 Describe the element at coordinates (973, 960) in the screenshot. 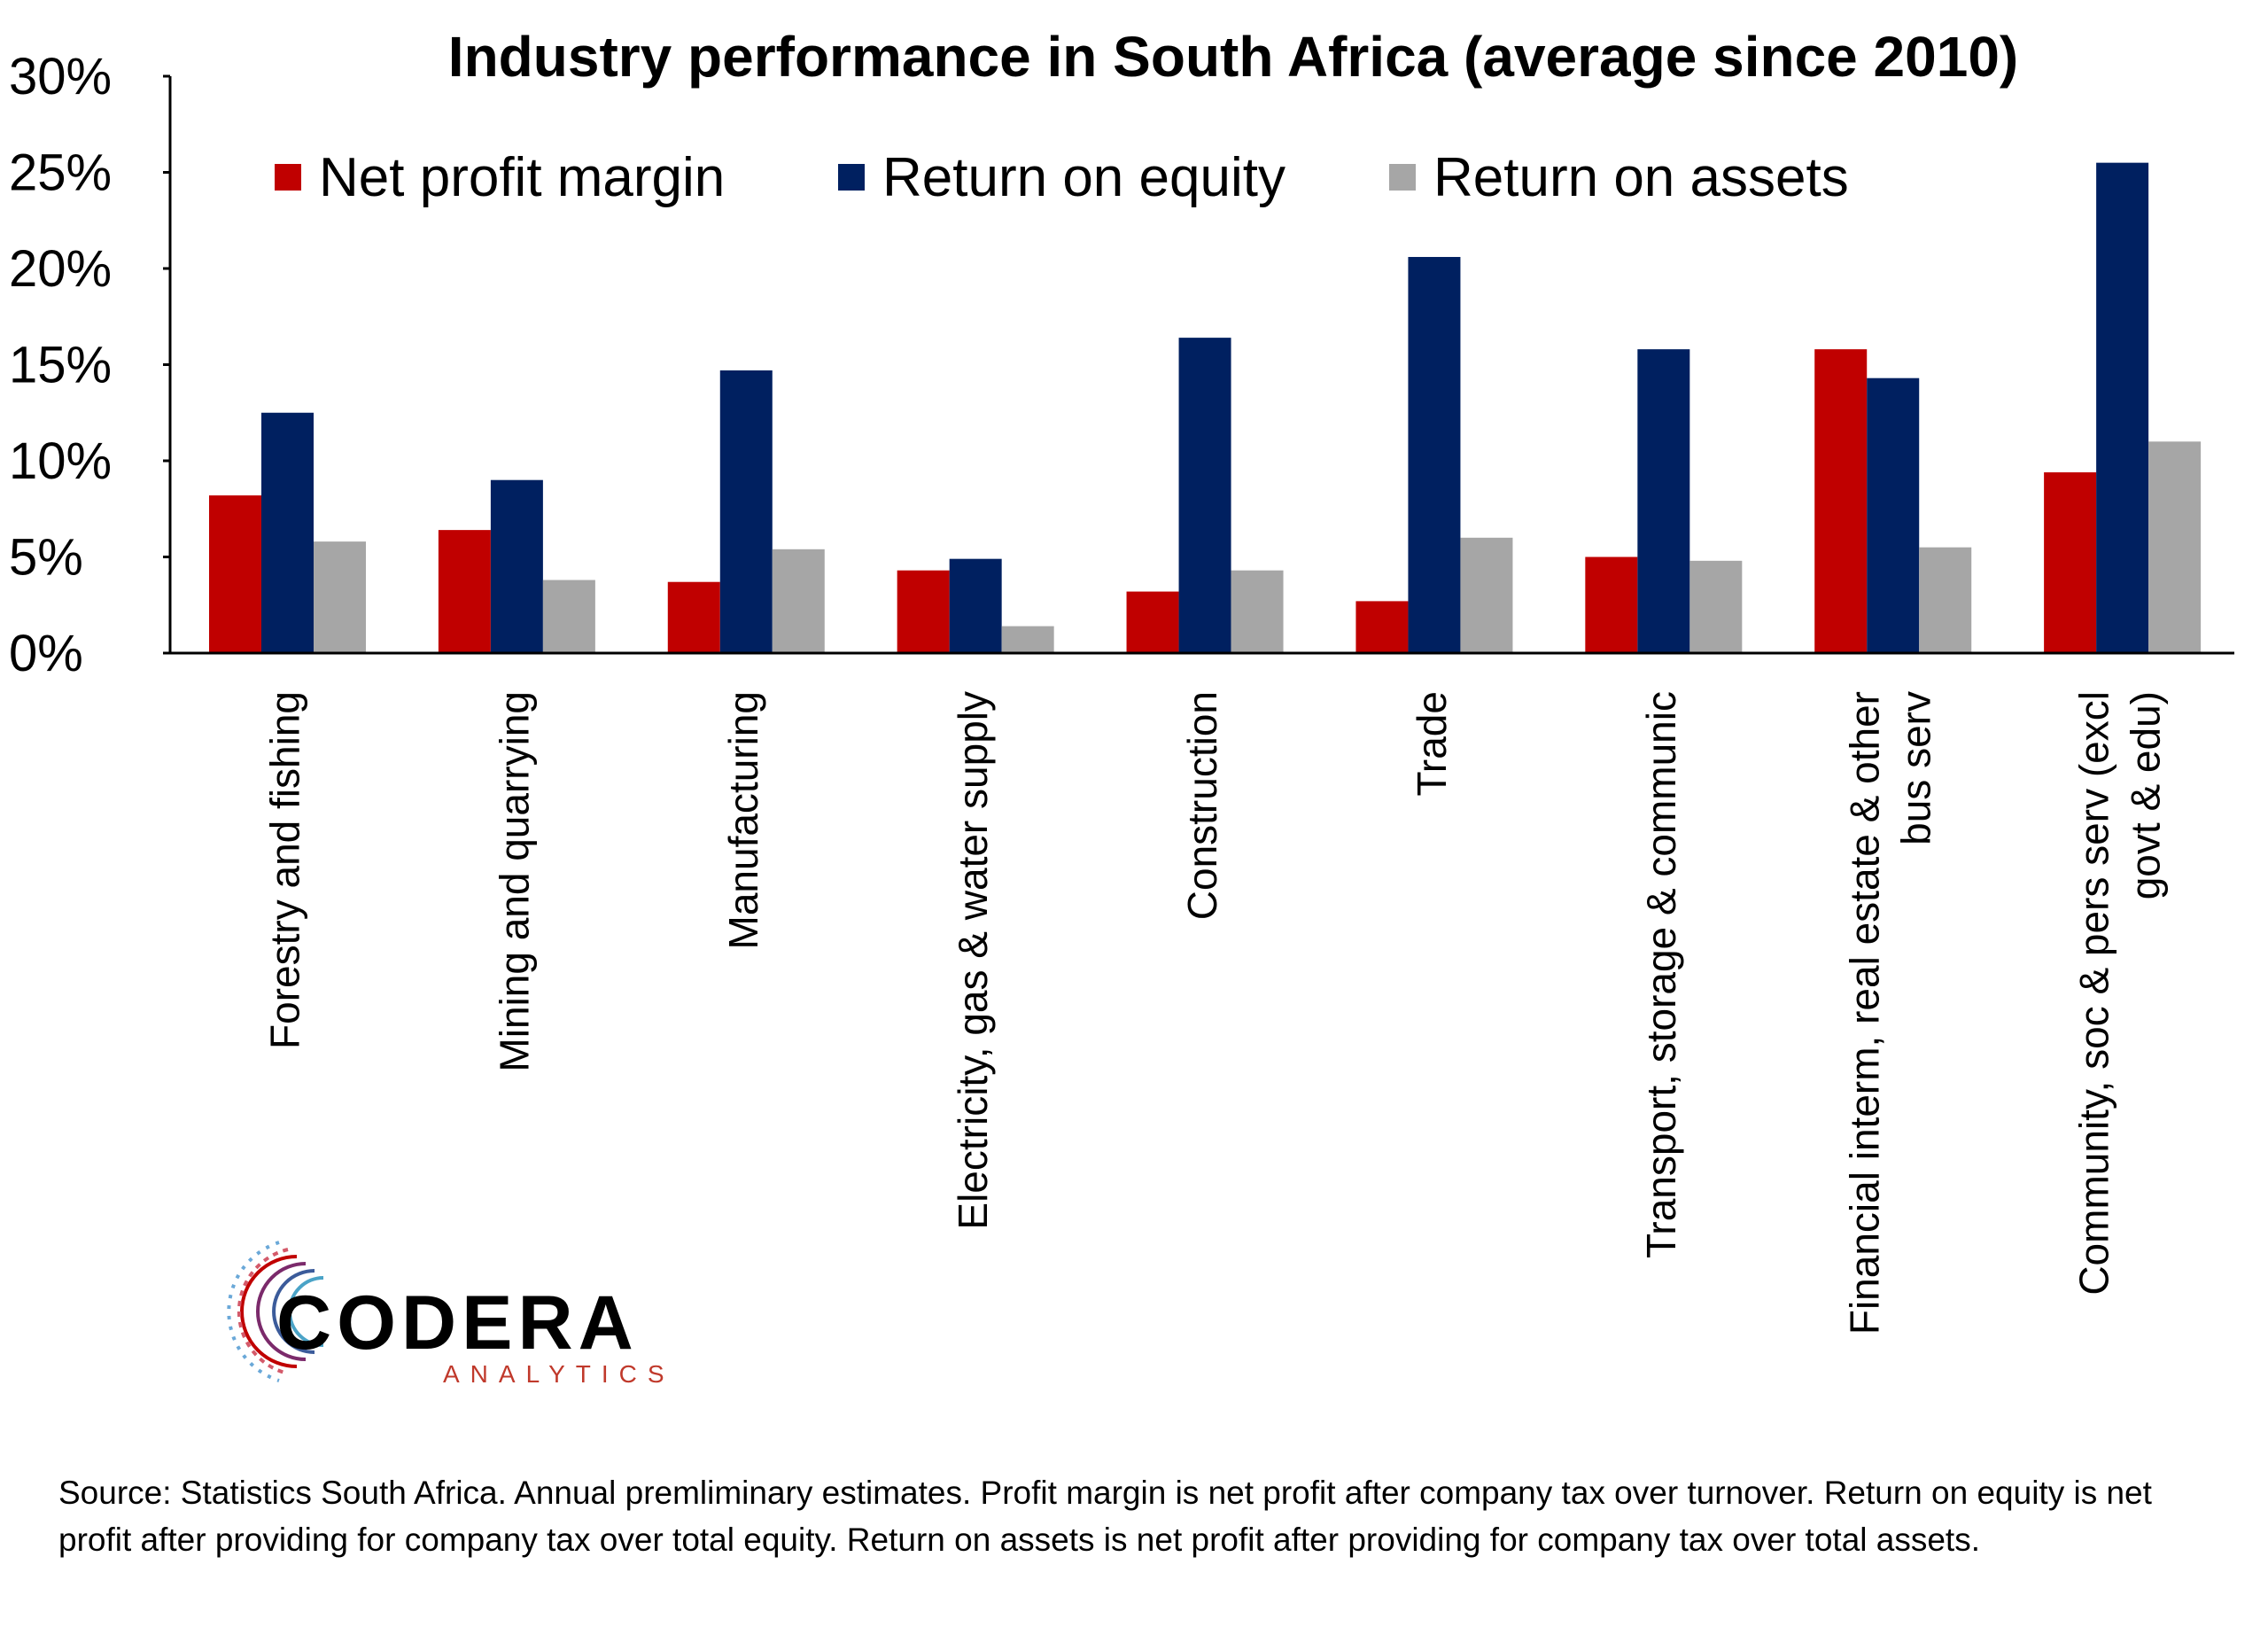

I see `x-tick-label: Electricity, gas & water supply` at that location.